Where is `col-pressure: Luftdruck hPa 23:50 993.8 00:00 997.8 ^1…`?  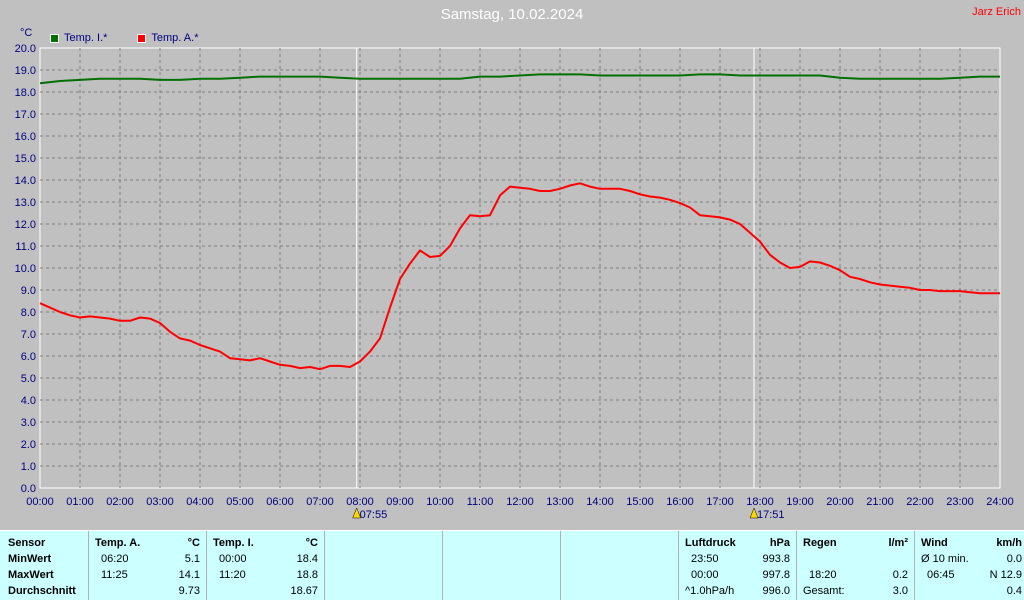 col-pressure: Luftdruck hPa 23:50 993.8 00:00 997.8 ^1… is located at coordinates (737, 565).